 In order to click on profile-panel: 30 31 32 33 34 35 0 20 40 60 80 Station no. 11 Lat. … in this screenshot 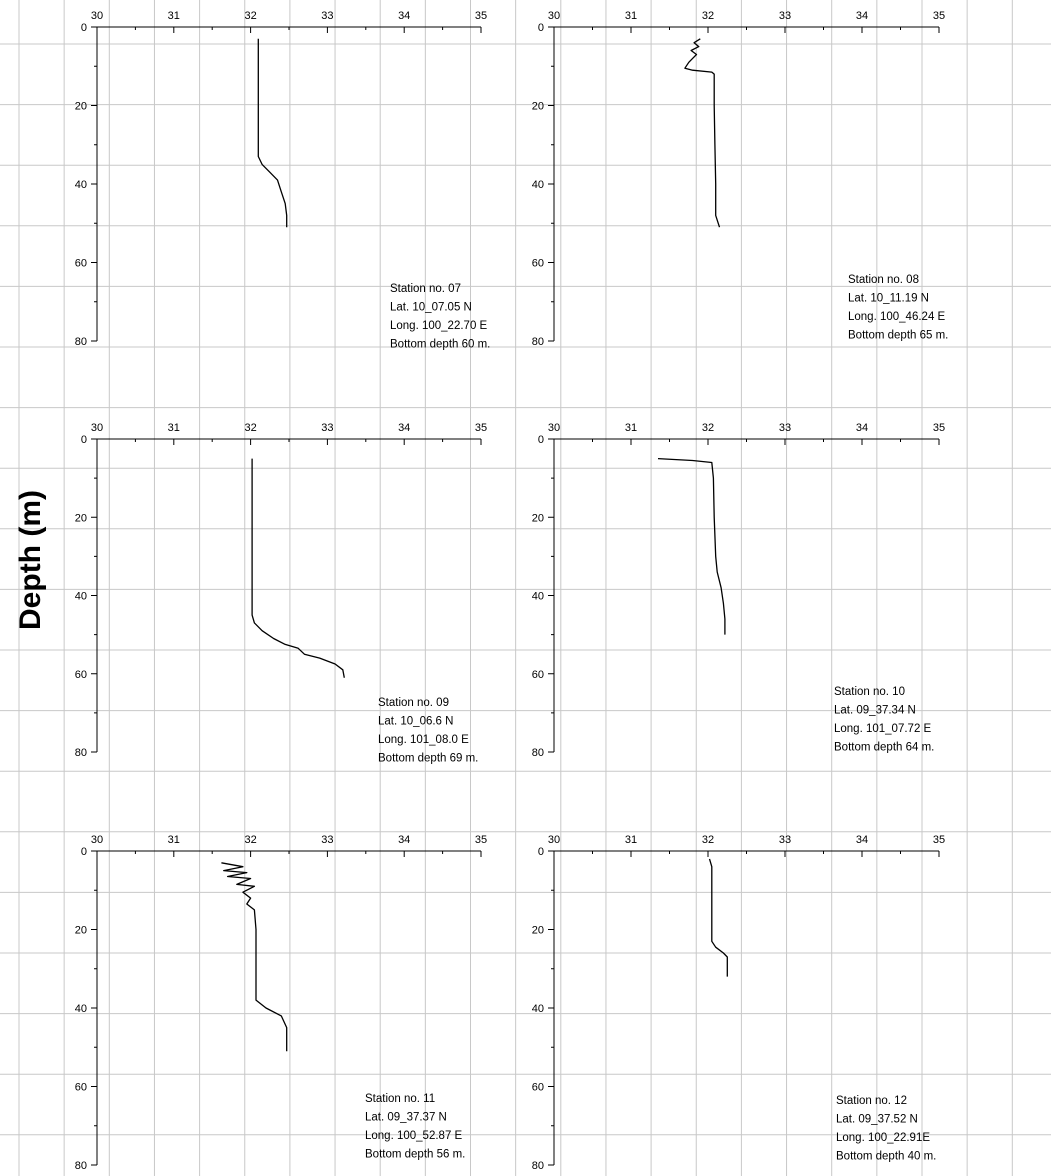, I will do `click(281, 1003)`.